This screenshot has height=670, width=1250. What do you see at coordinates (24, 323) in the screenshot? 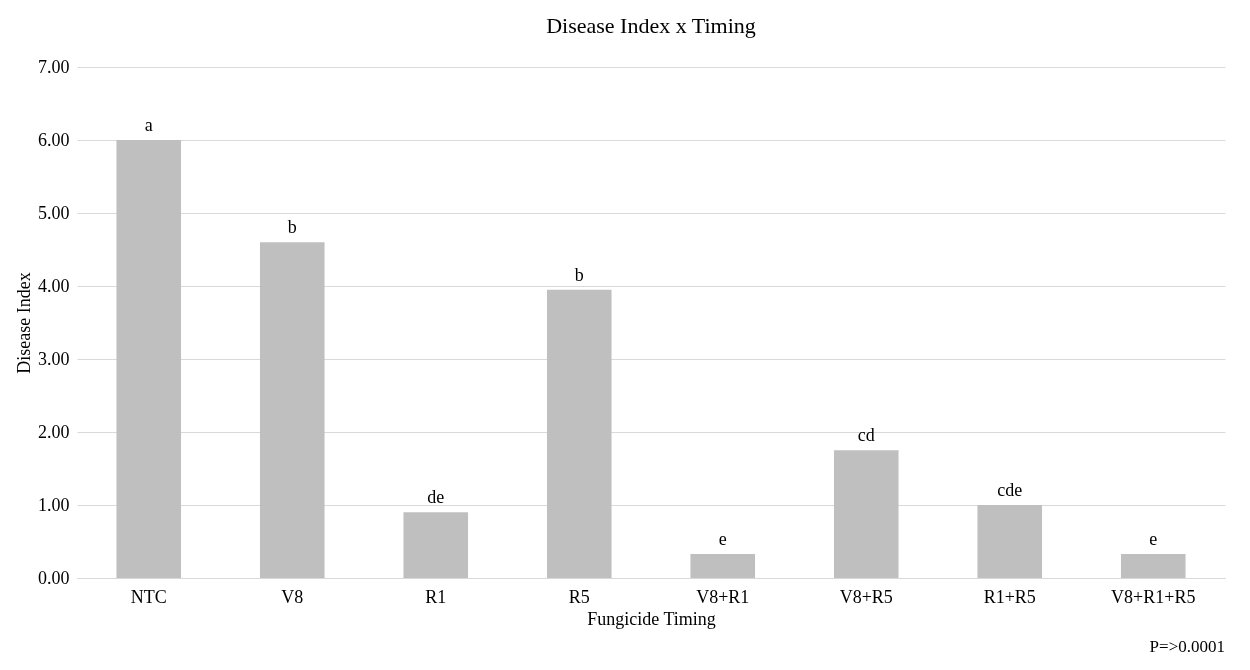
I see `y-axis-title: Disease Index` at bounding box center [24, 323].